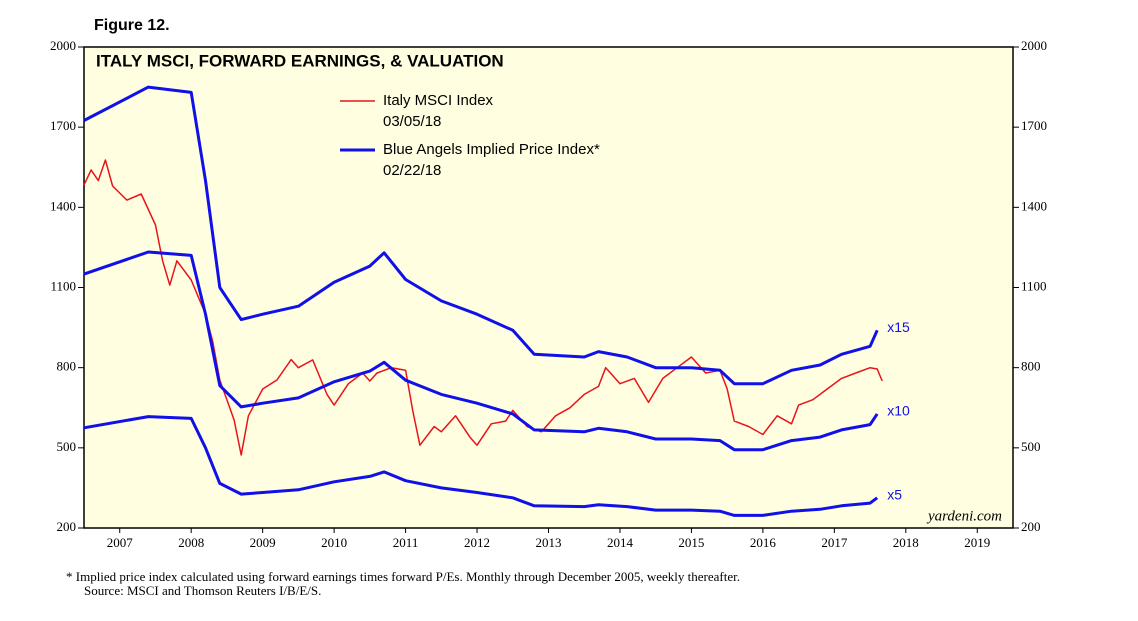  I want to click on x-tick-label: 2014, so click(620, 542).